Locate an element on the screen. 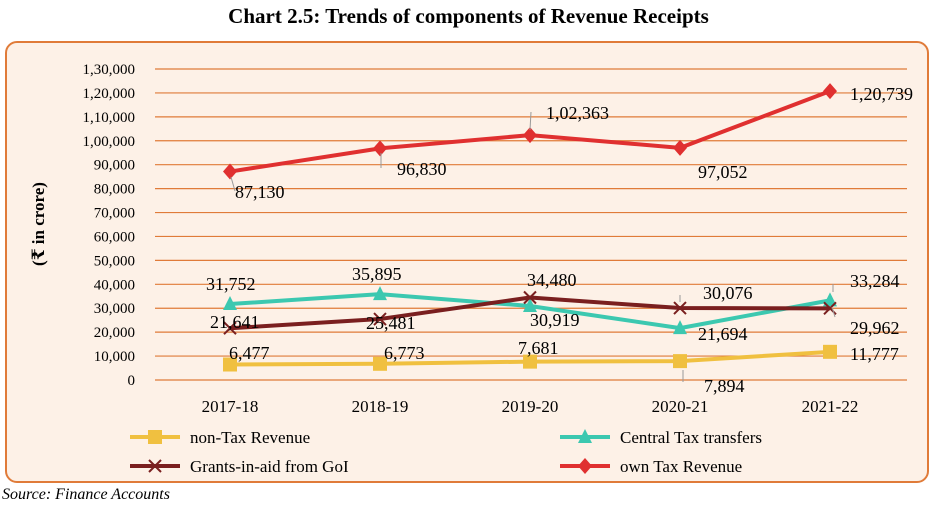 The height and width of the screenshot is (507, 937). x-tick-label: 2020-21 is located at coordinates (680, 406).